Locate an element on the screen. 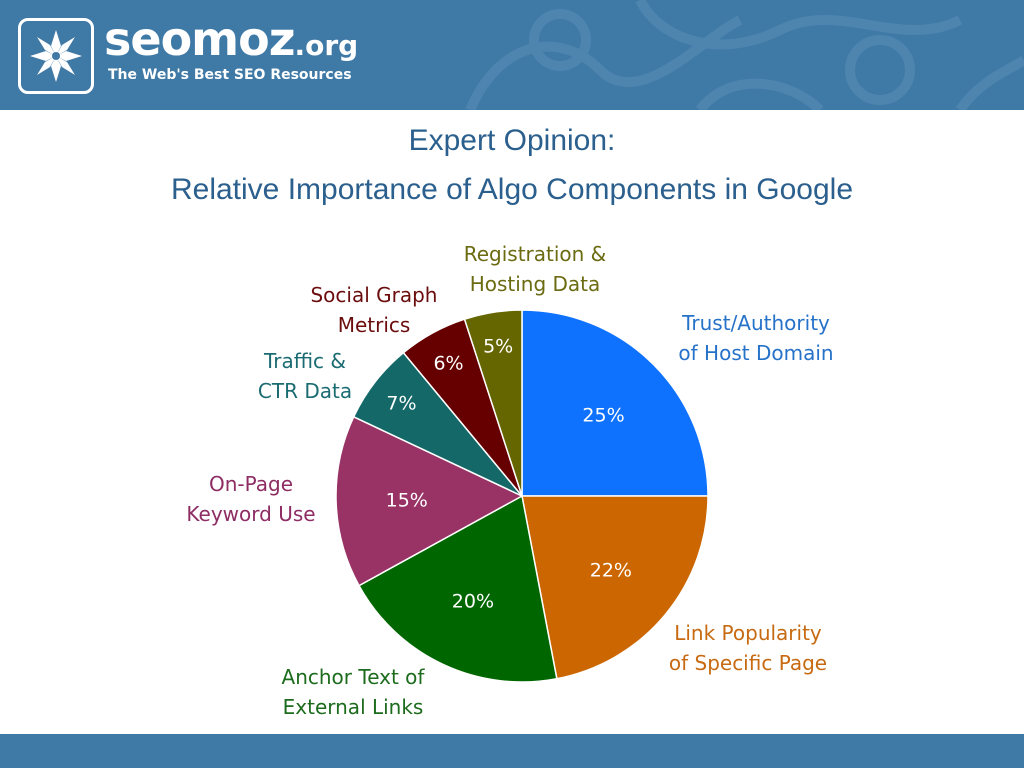  value-label-on-page-keyword-use: 15% is located at coordinates (407, 501).